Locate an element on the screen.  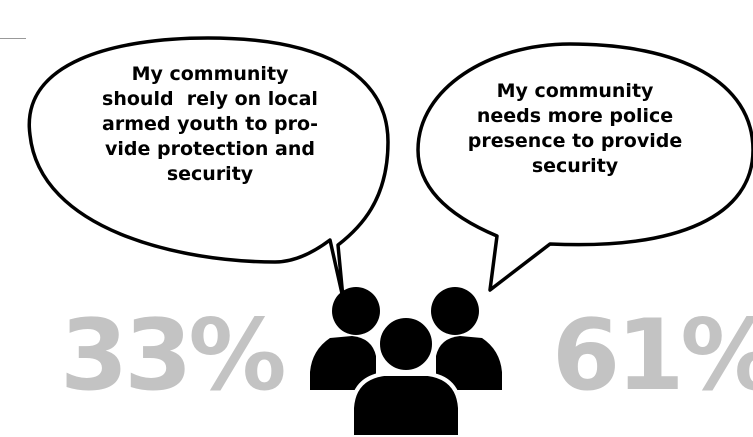
left-bubble-line: armed youth to pro- is located at coordinates (210, 124).